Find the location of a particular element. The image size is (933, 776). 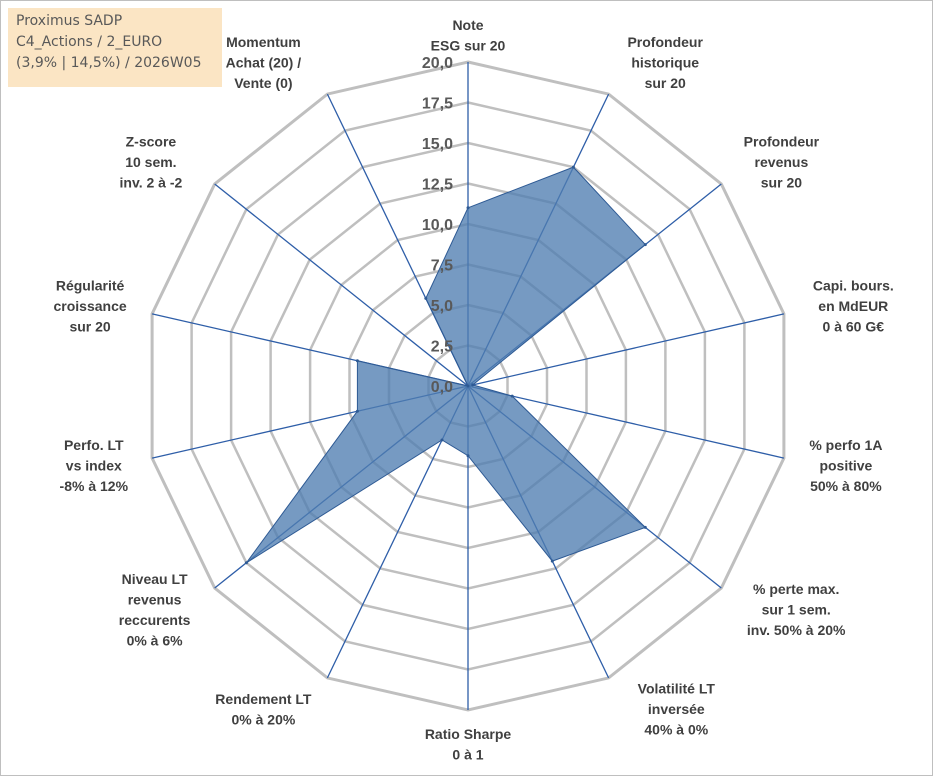

tick-label: 12,5 is located at coordinates (437, 185).